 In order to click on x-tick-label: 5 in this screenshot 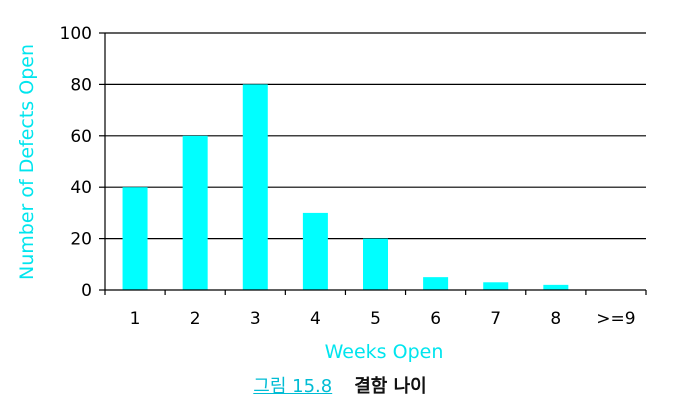, I will do `click(375, 319)`.